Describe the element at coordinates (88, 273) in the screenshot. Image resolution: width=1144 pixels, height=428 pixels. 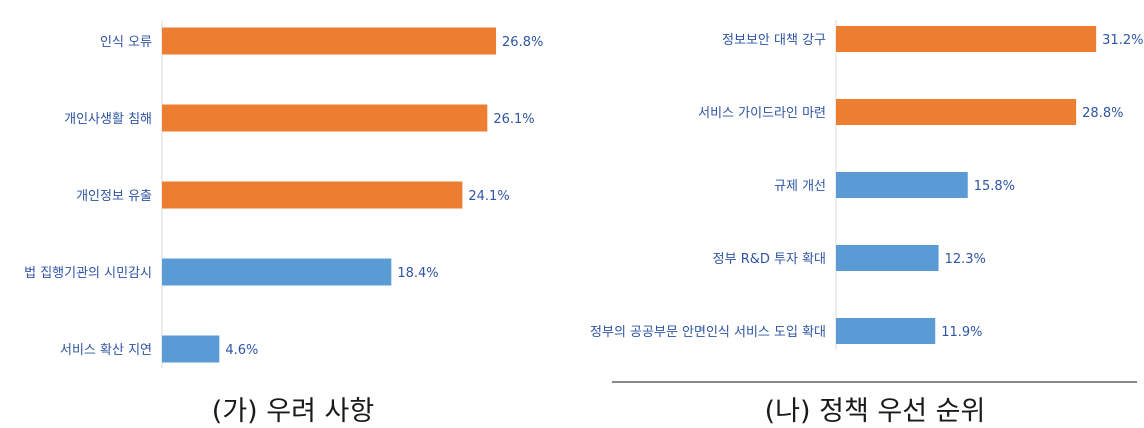
I see `category-label: 법 집행기관의 시민감시` at that location.